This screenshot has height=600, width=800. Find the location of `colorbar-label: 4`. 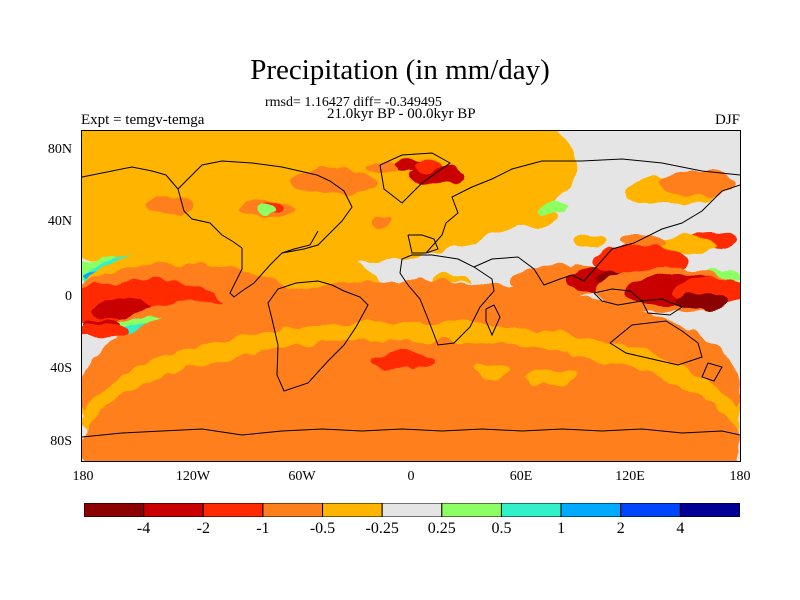

colorbar-label: 4 is located at coordinates (680, 528).